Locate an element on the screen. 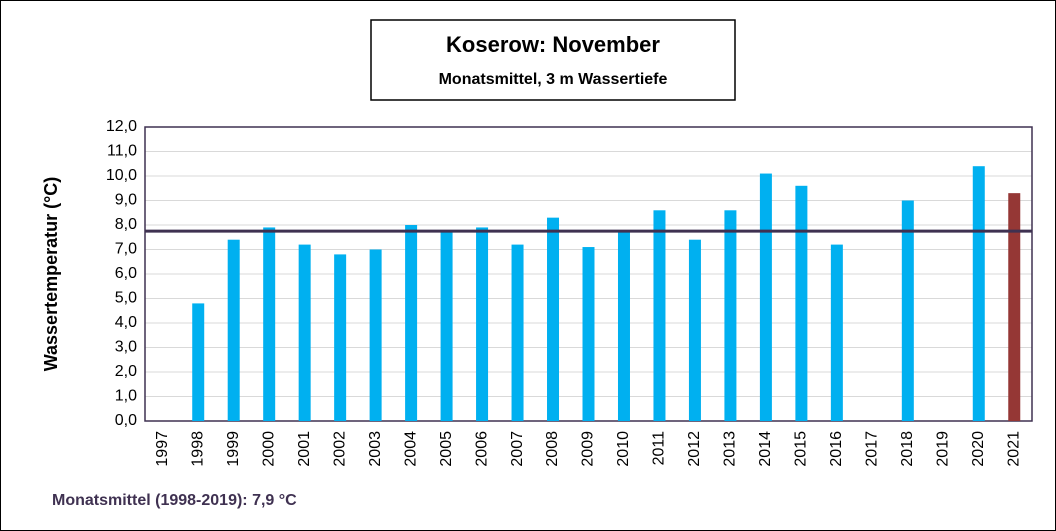 This screenshot has height=531, width=1056. y-tick-label: 1,0 is located at coordinates (126, 396).